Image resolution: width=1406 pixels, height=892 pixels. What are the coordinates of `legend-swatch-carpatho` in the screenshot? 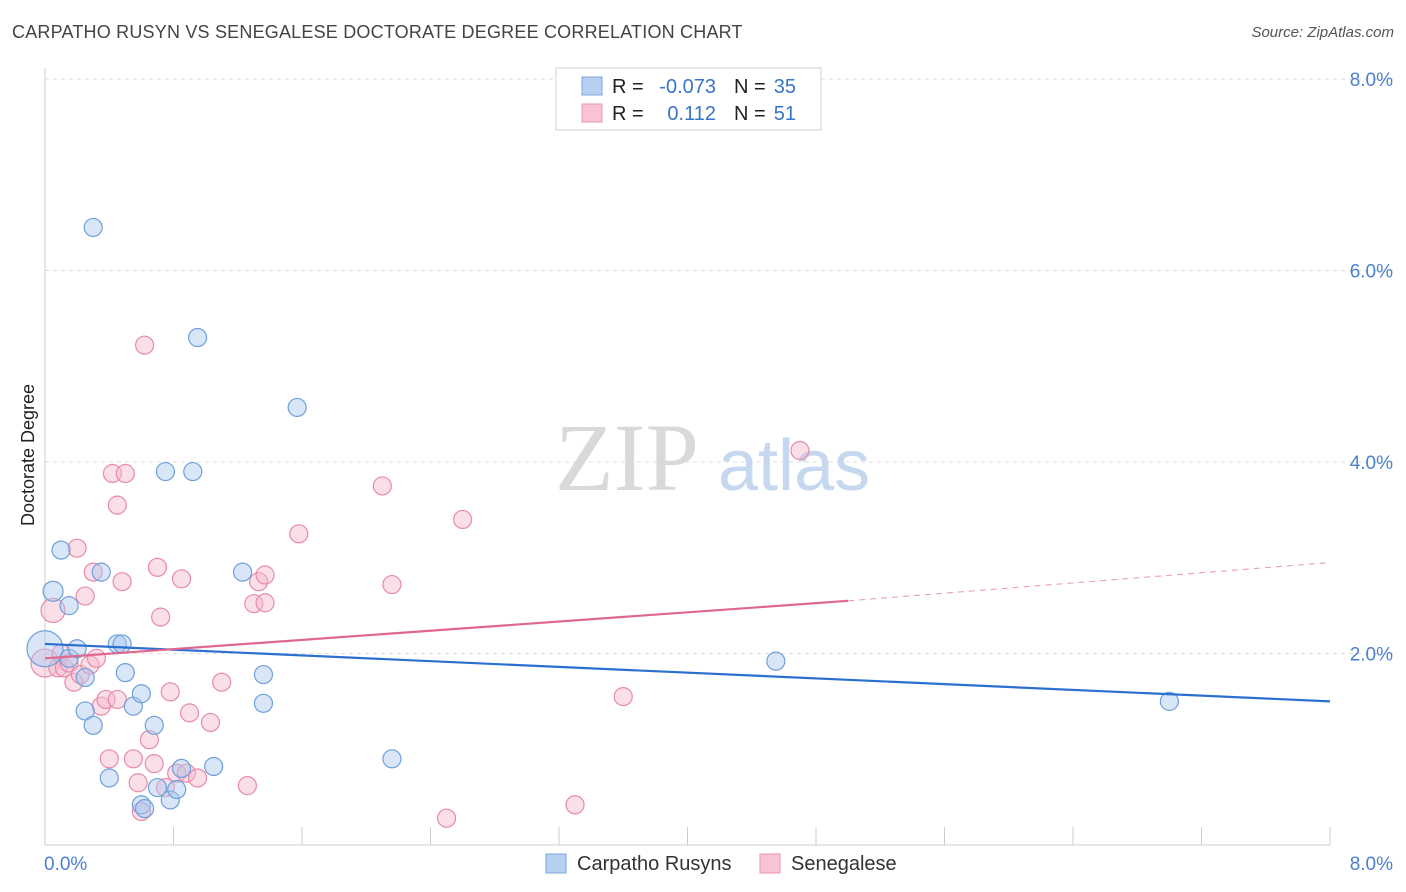 It's located at (556, 863).